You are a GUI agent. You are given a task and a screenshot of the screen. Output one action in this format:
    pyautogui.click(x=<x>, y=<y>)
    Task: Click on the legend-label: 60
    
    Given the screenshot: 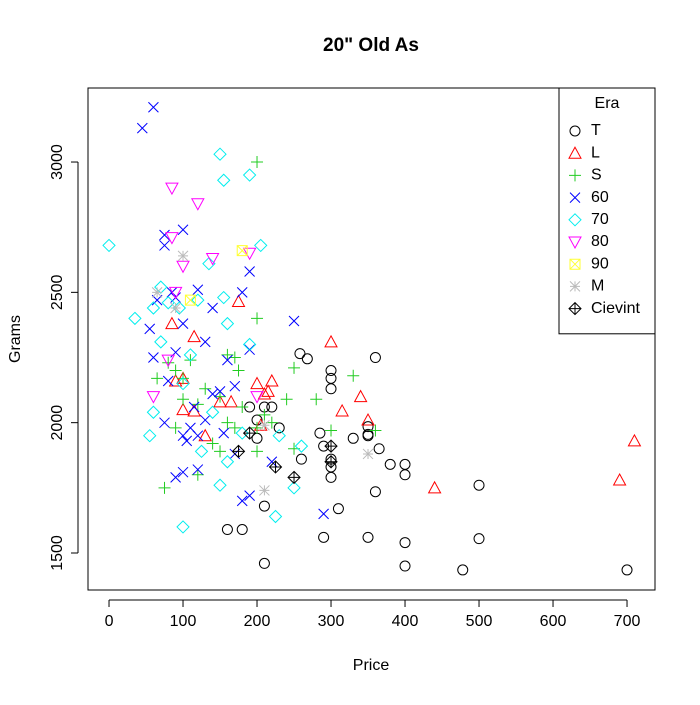 What is the action you would take?
    pyautogui.click(x=600, y=197)
    